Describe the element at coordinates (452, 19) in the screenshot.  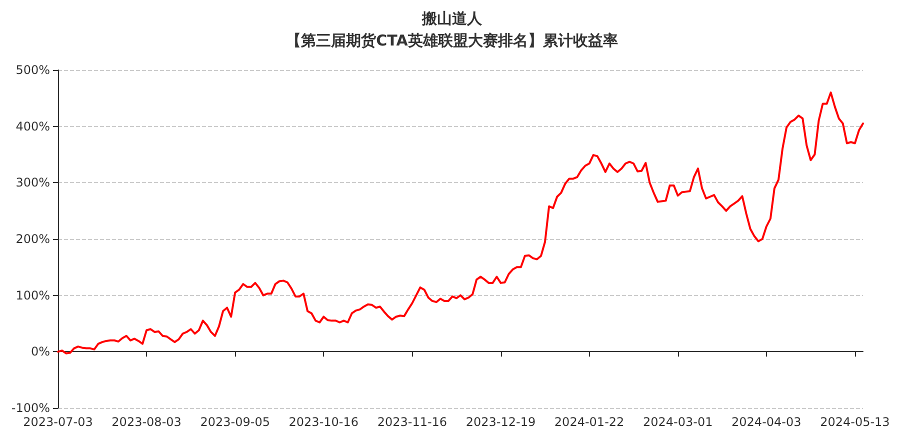
I see `chart-title: 搬山道人` at that location.